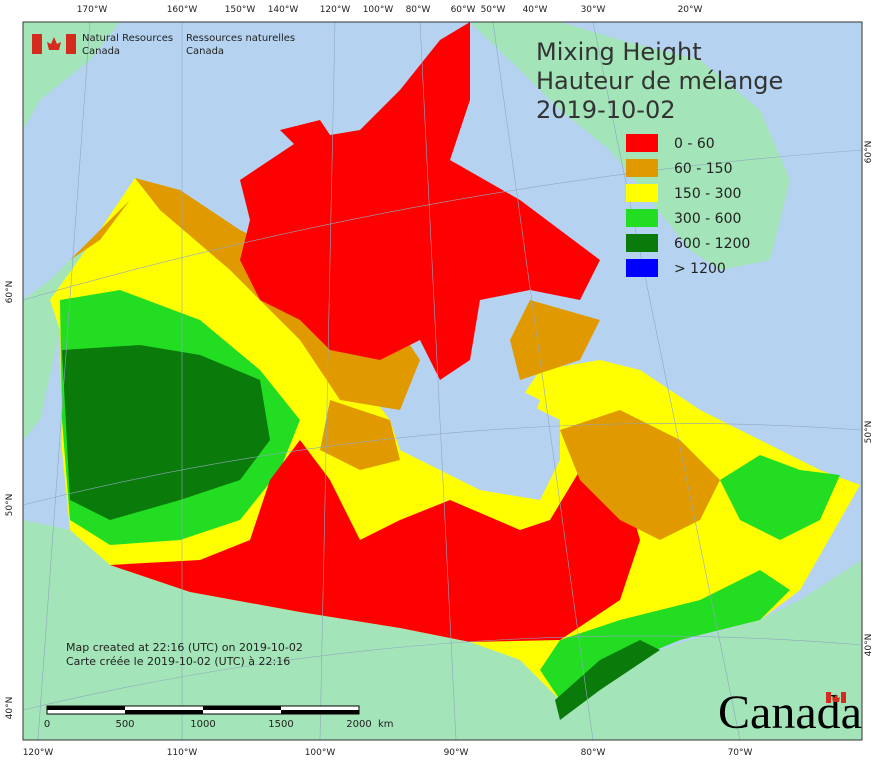 This screenshot has width=880, height=764. Describe the element at coordinates (463, 10) in the screenshot. I see `graticule-label: 60°W` at that location.